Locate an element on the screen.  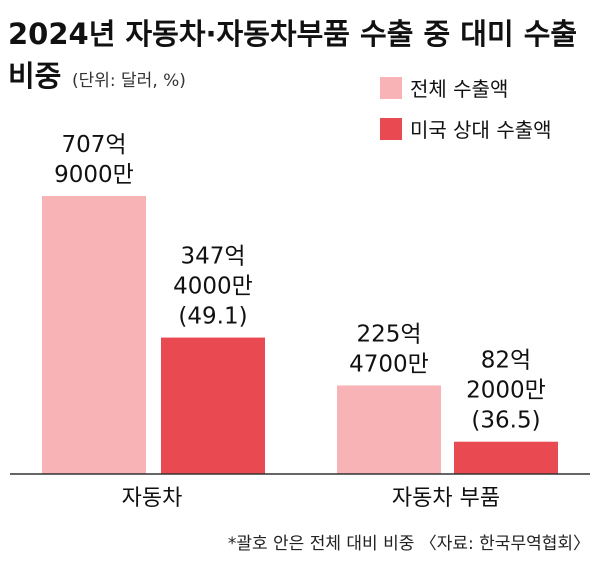
bar-value-label-2-1-2: 4700만 is located at coordinates (389, 364).